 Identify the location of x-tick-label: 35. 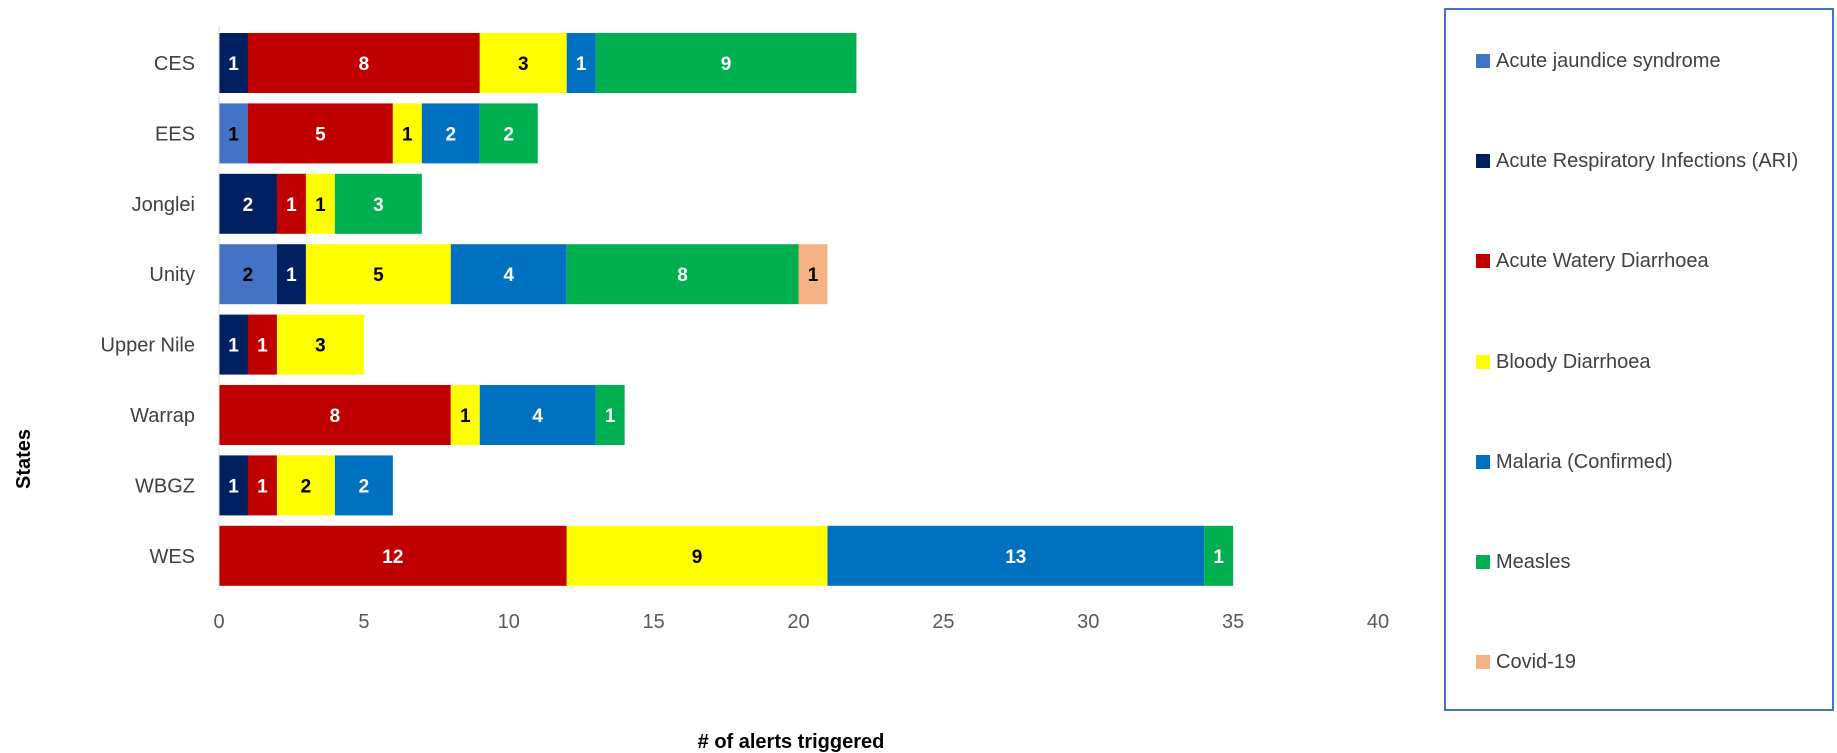
(1233, 622).